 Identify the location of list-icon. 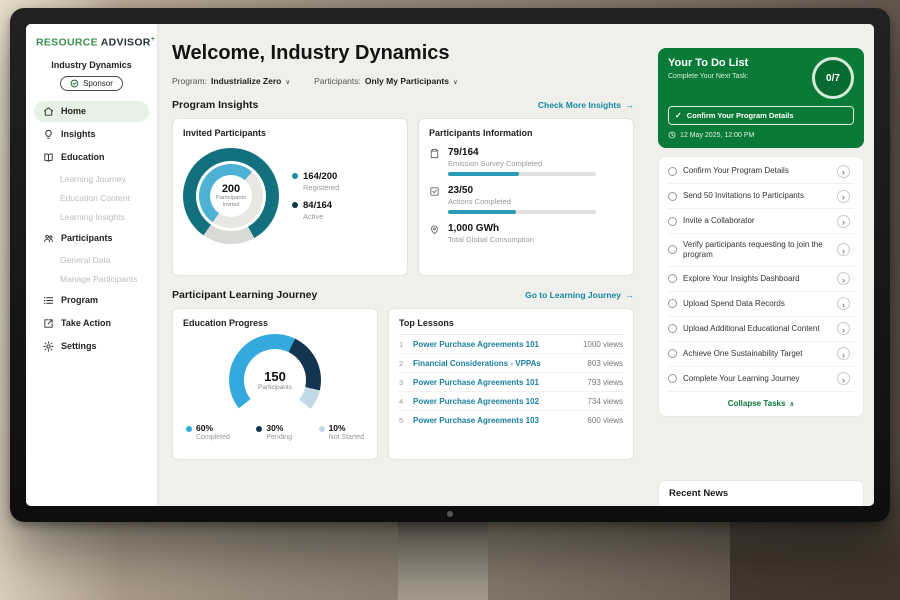
(48, 300).